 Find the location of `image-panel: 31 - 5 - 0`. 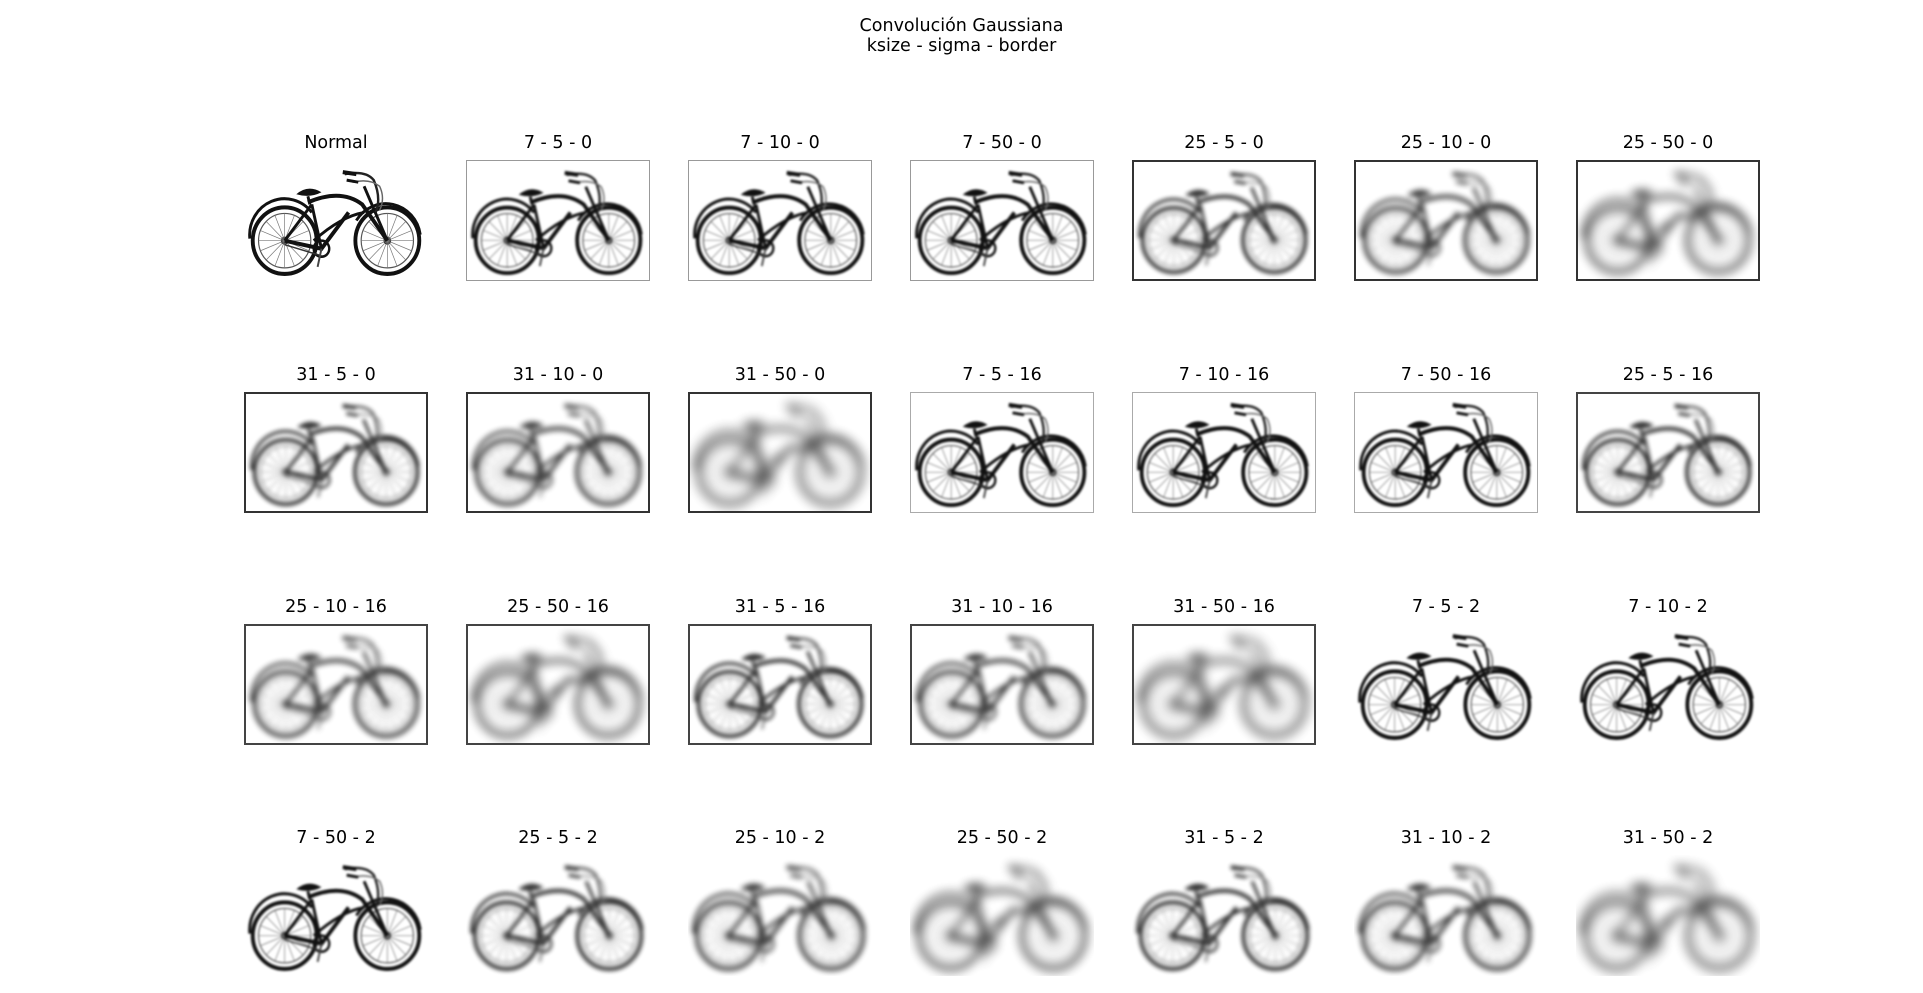

image-panel: 31 - 5 - 0 is located at coordinates (336, 439).